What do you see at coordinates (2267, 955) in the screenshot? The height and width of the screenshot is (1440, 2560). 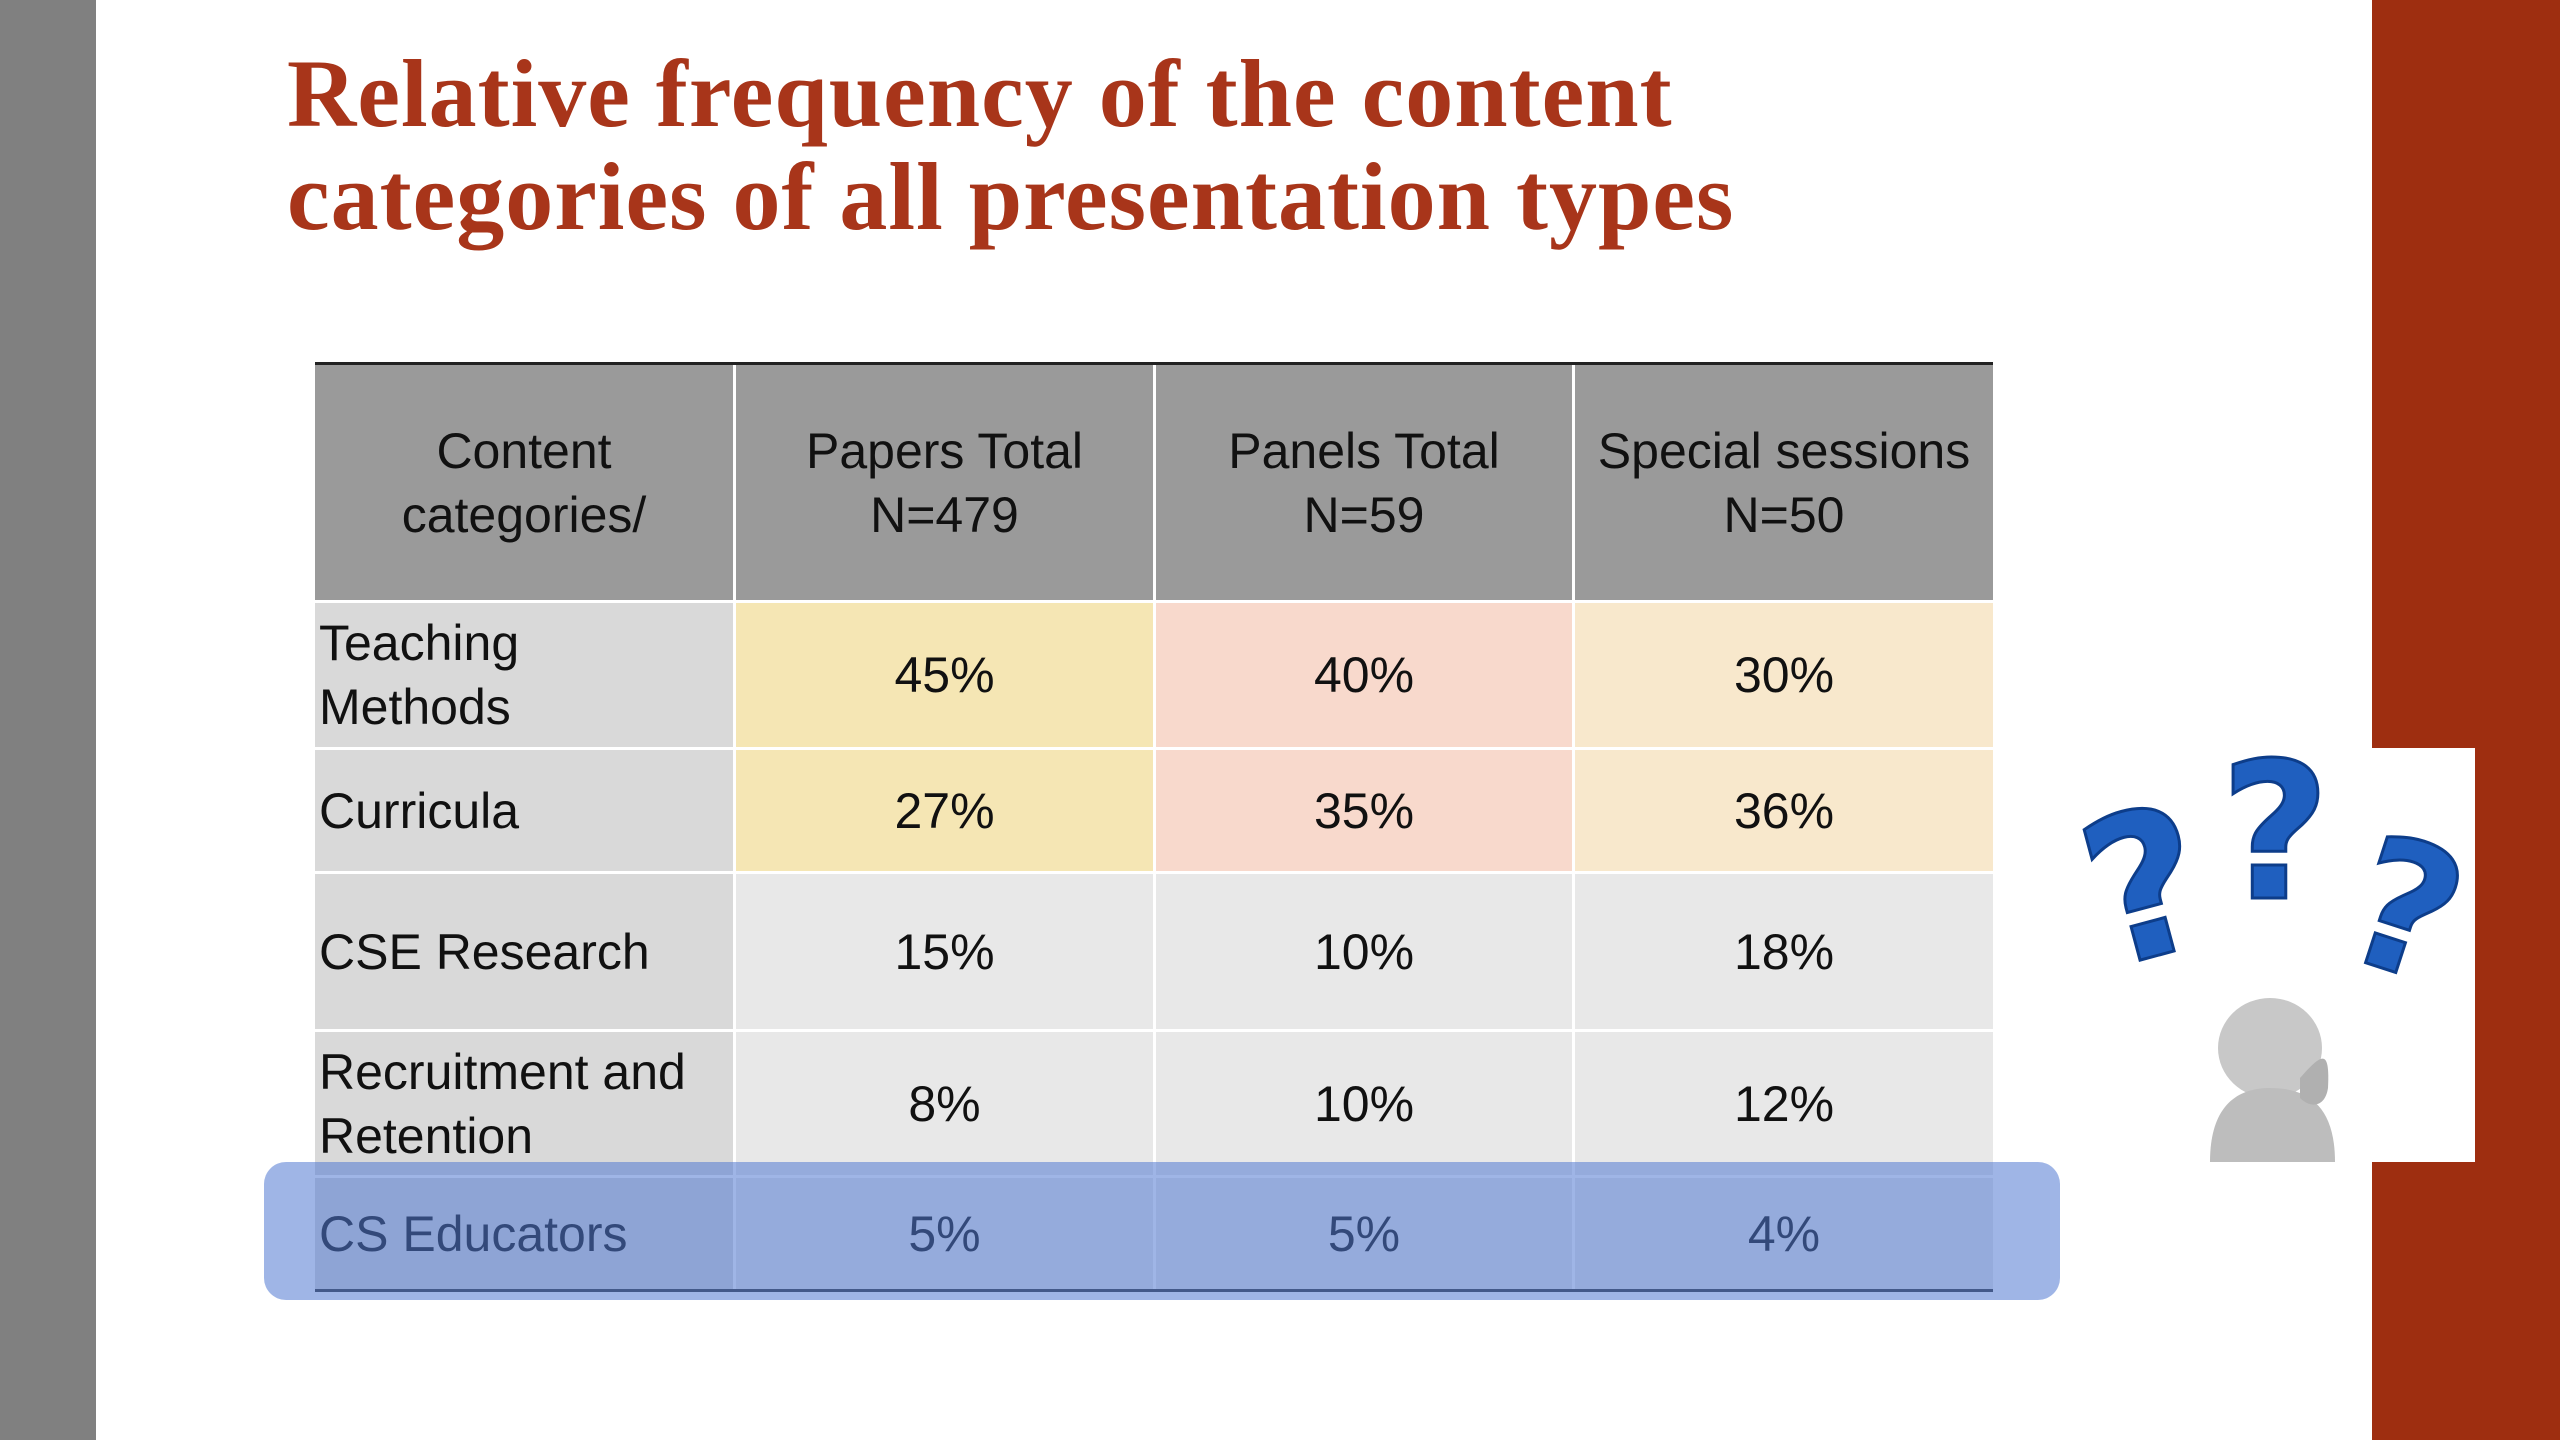 I see `question-figure: ? ? ?` at bounding box center [2267, 955].